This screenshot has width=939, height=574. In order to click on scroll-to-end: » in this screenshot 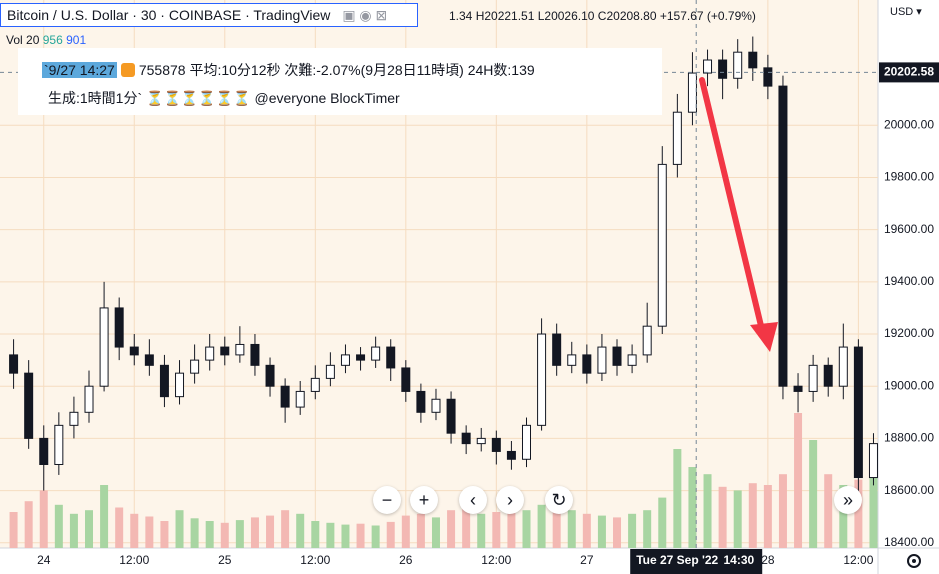, I will do `click(848, 500)`.